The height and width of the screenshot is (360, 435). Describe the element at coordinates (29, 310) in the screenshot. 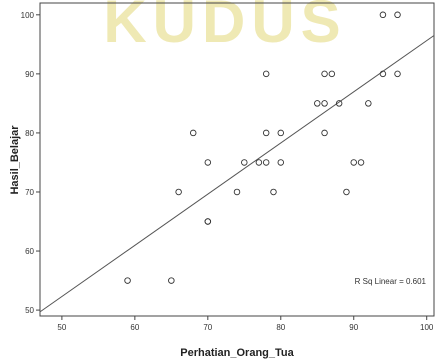

I see `y-tick-label: 50` at that location.